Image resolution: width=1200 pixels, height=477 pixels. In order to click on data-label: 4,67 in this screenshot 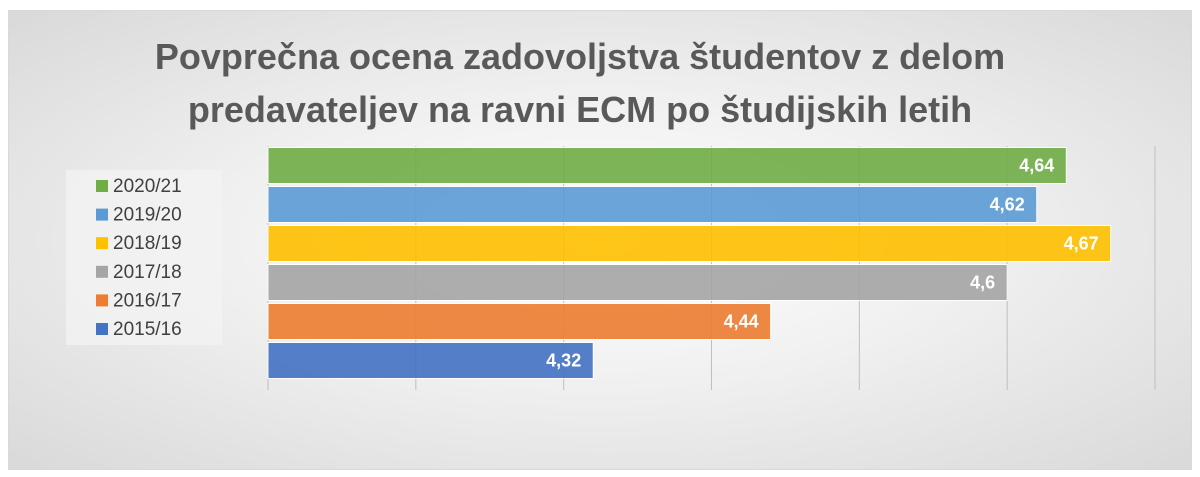, I will do `click(1081, 243)`.